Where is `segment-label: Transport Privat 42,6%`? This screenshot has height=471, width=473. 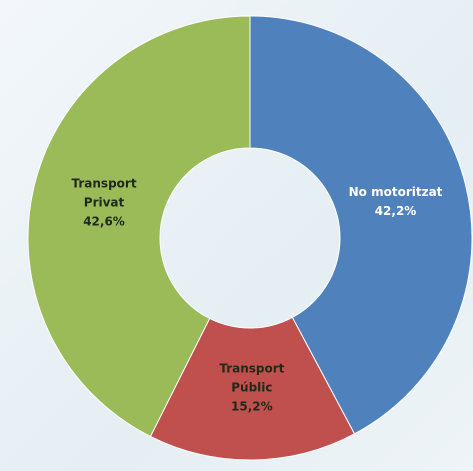
segment-label: Transport Privat 42,6% is located at coordinates (104, 203).